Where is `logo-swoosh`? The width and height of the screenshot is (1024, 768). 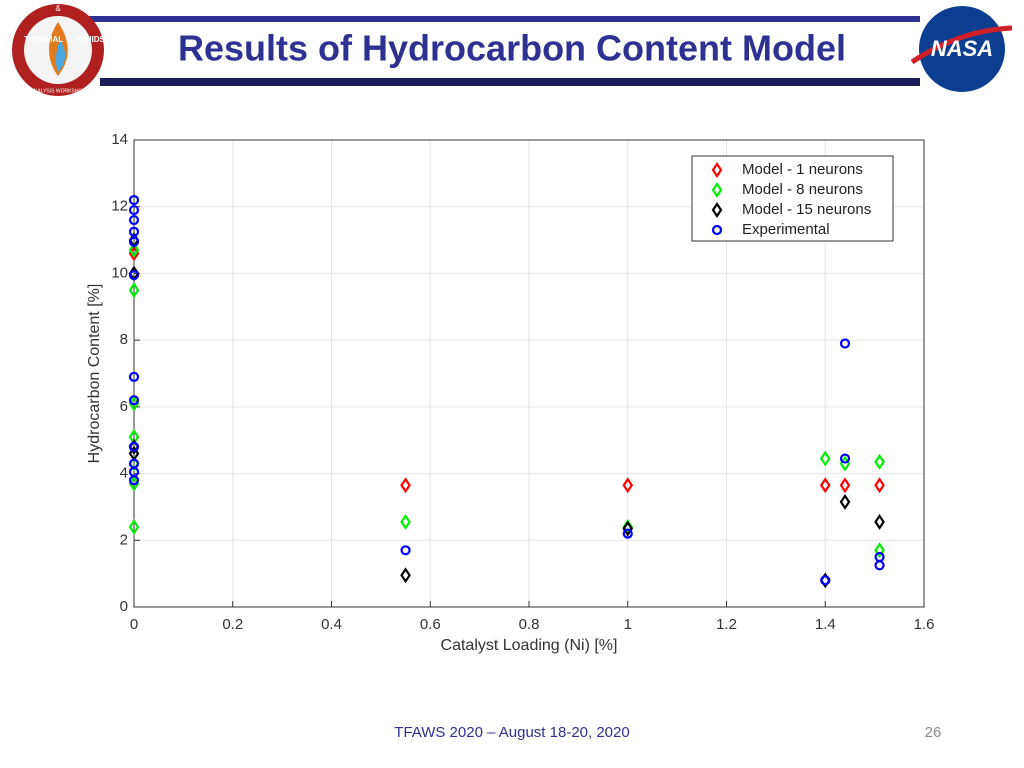
logo-swoosh is located at coordinates (961, 45).